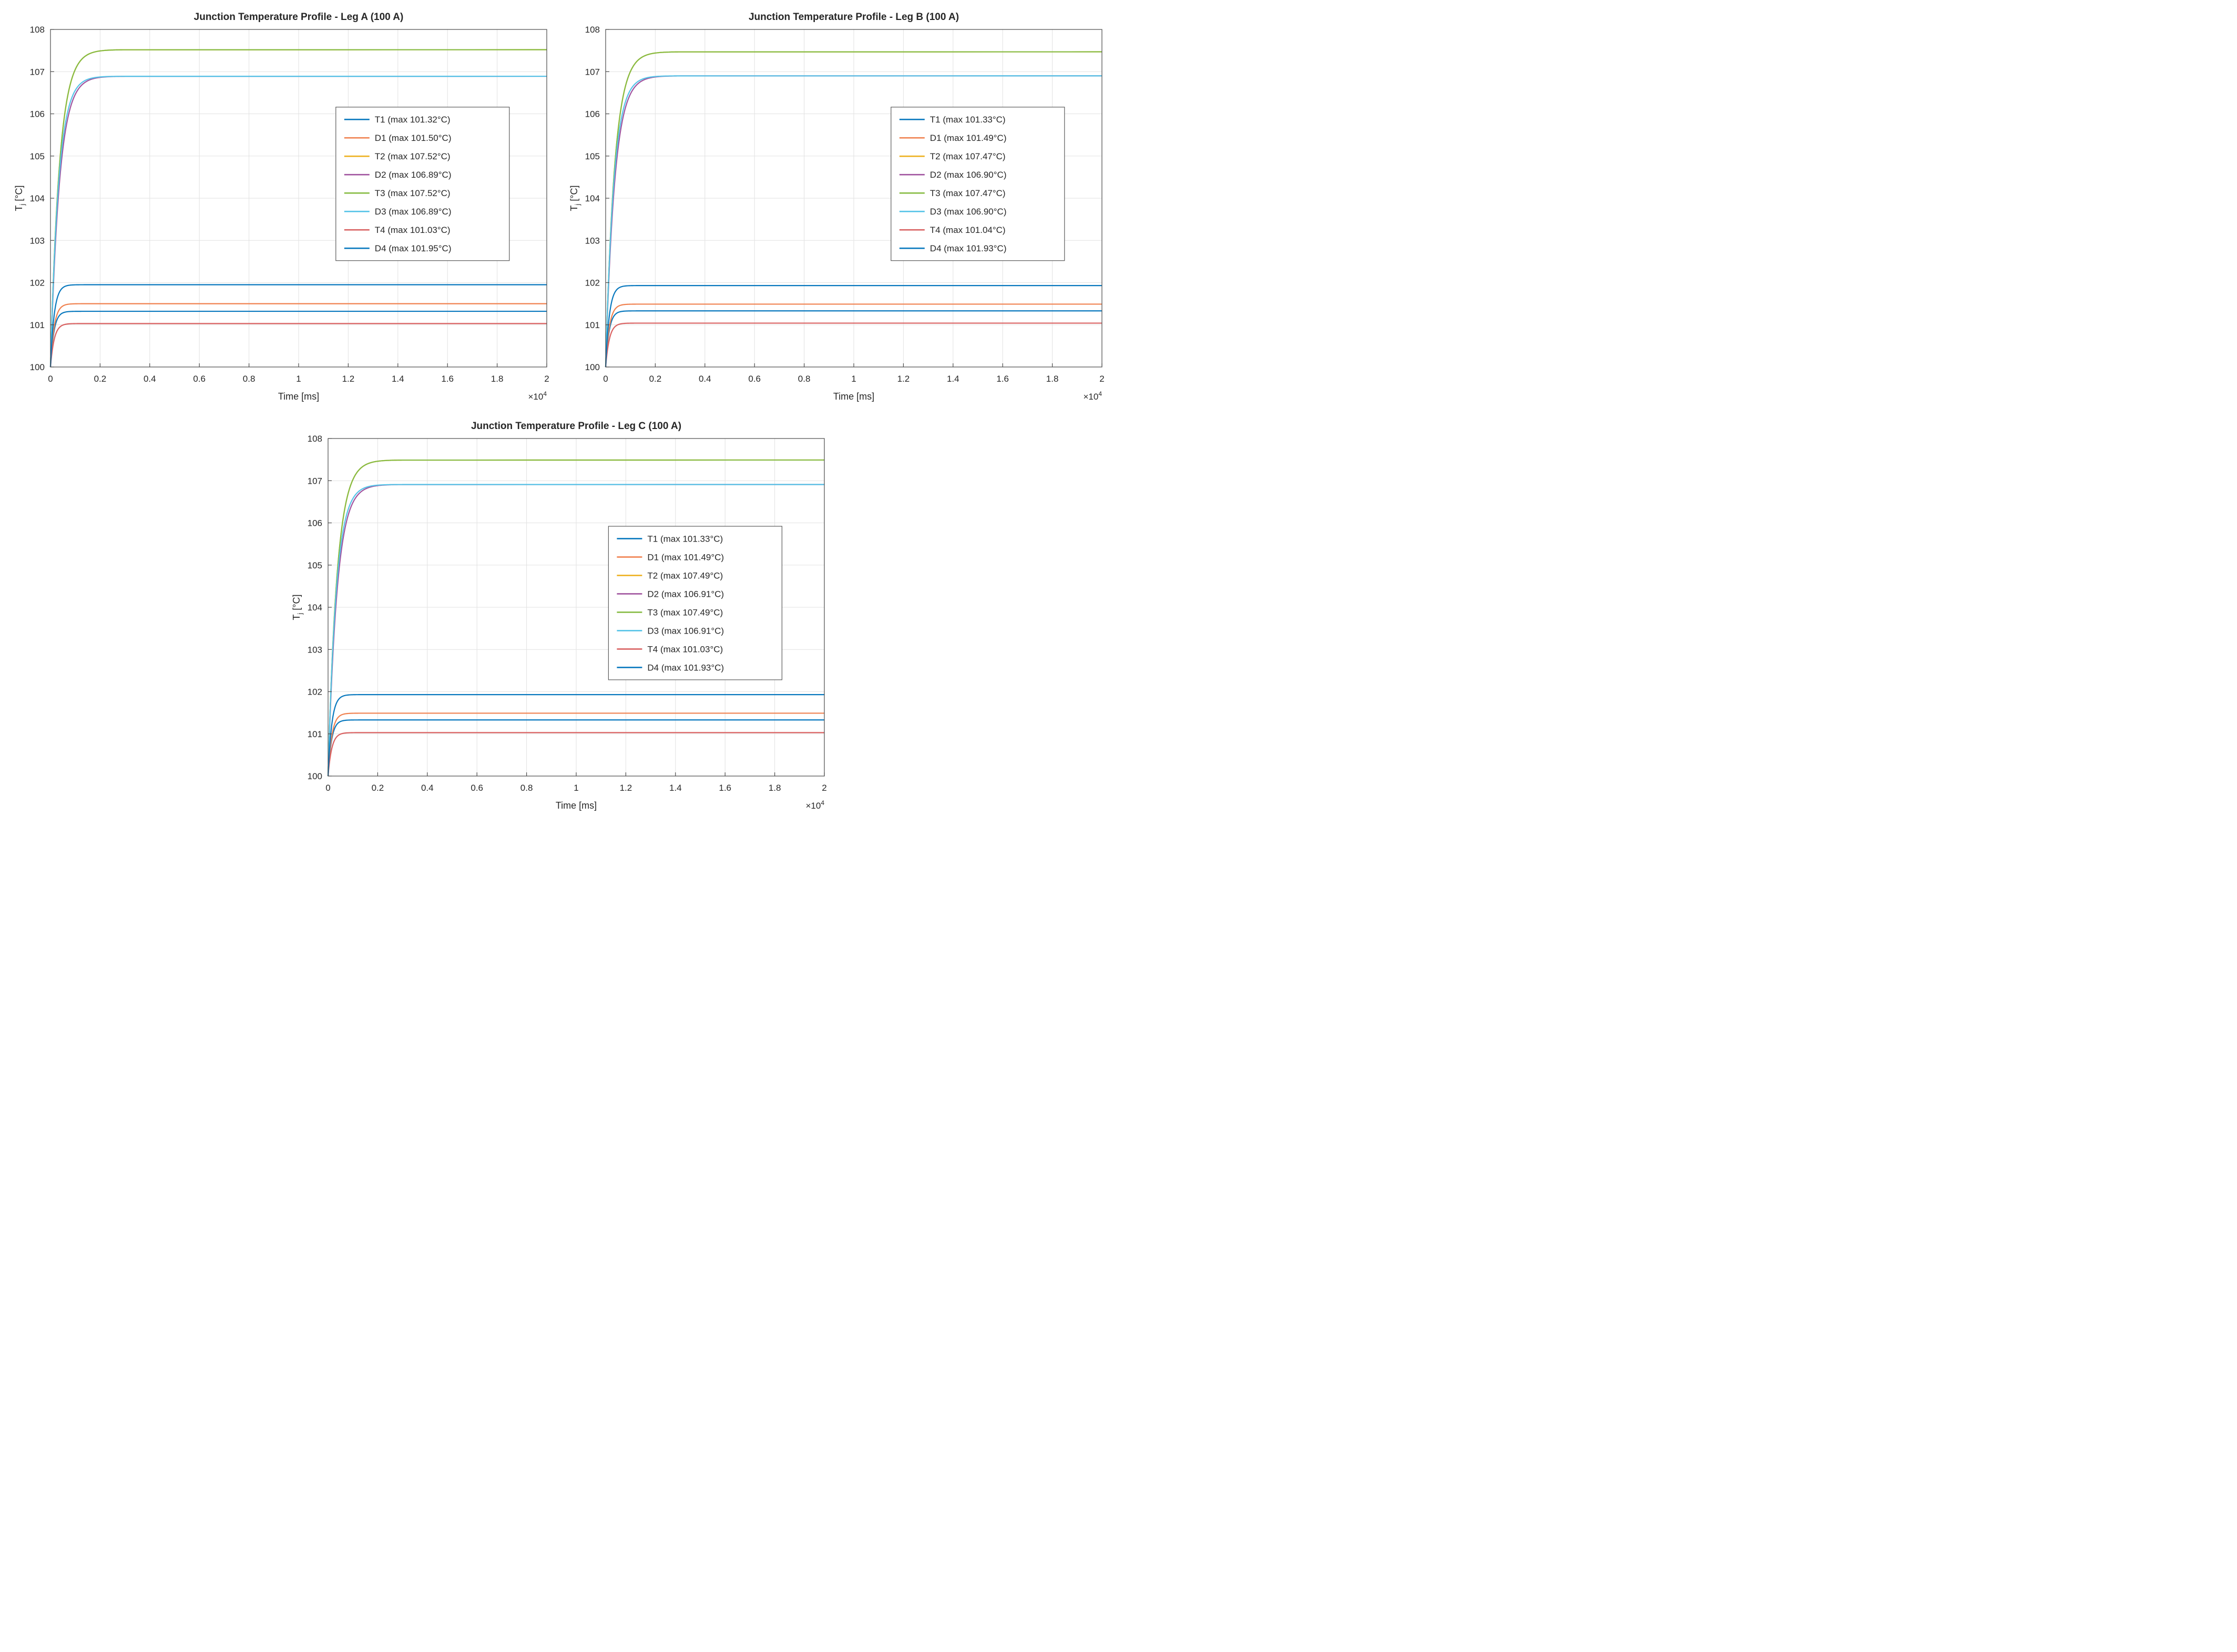  I want to click on legend-label-D4: D4 (max 101.93°C), so click(686, 667).